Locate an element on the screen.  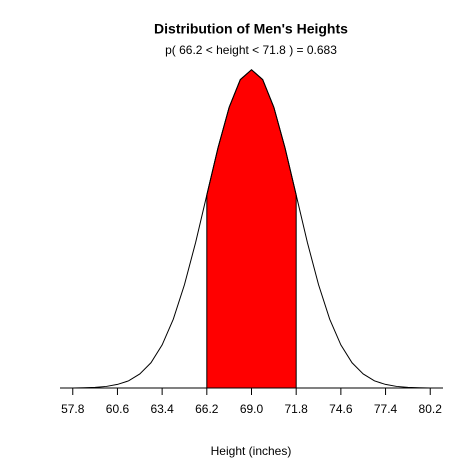
x-tick-label: 71.8 is located at coordinates (297, 409).